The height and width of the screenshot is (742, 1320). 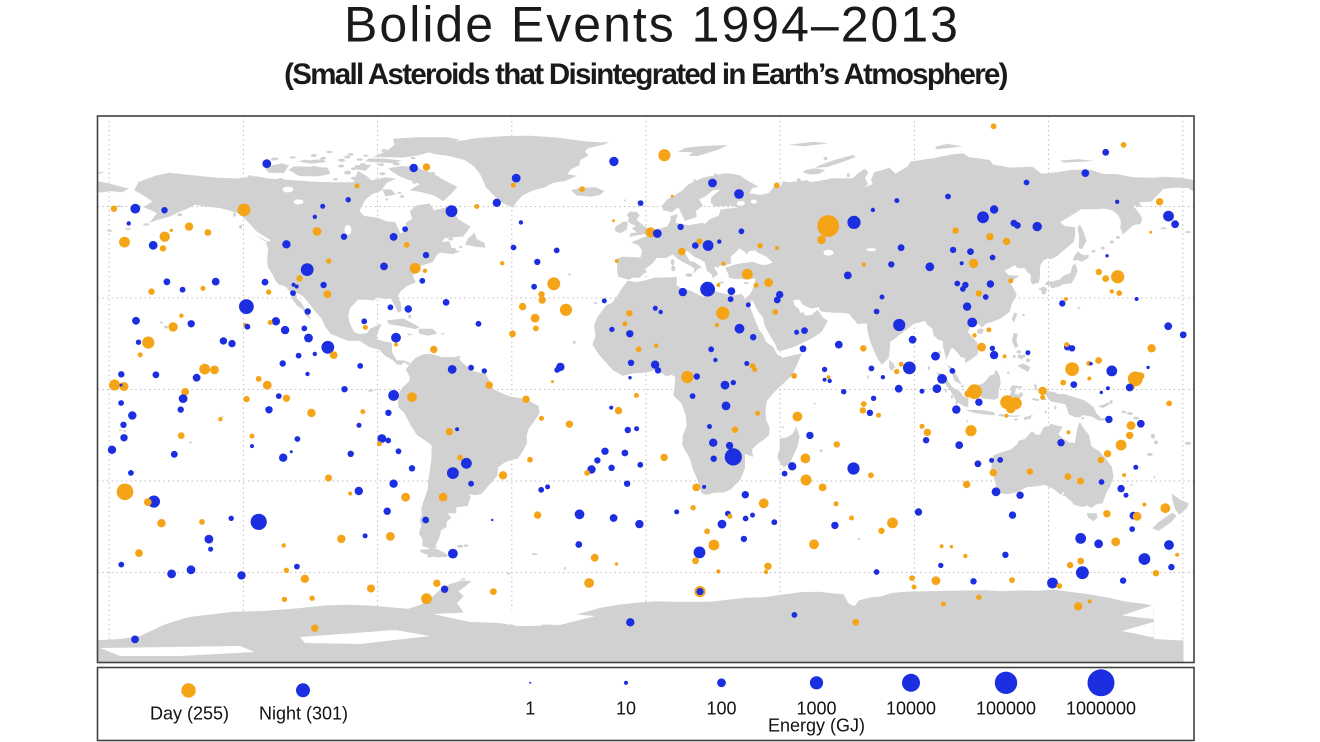 I want to click on svg-text: Day (255), so click(x=189, y=714).